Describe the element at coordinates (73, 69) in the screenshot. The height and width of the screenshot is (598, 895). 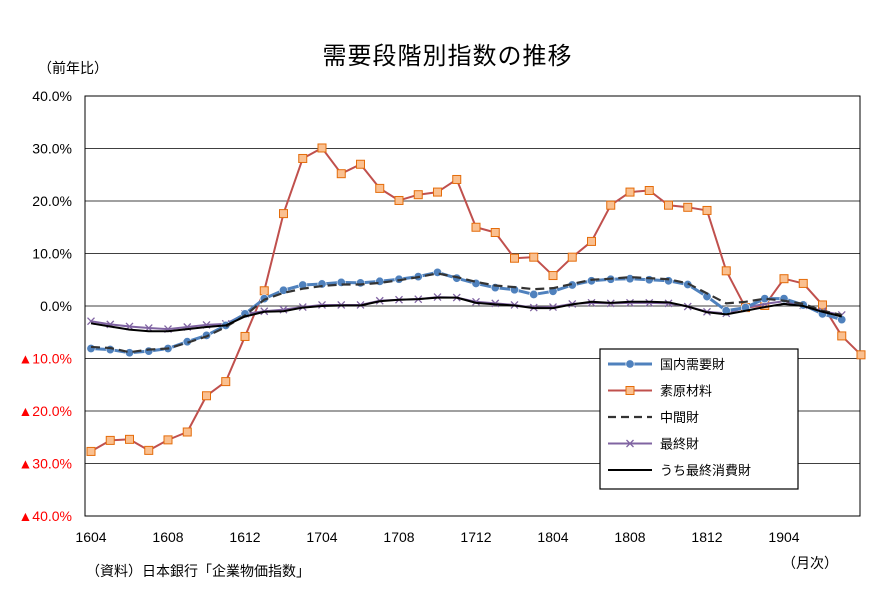
I see `y-unit-label: （前年比）` at that location.